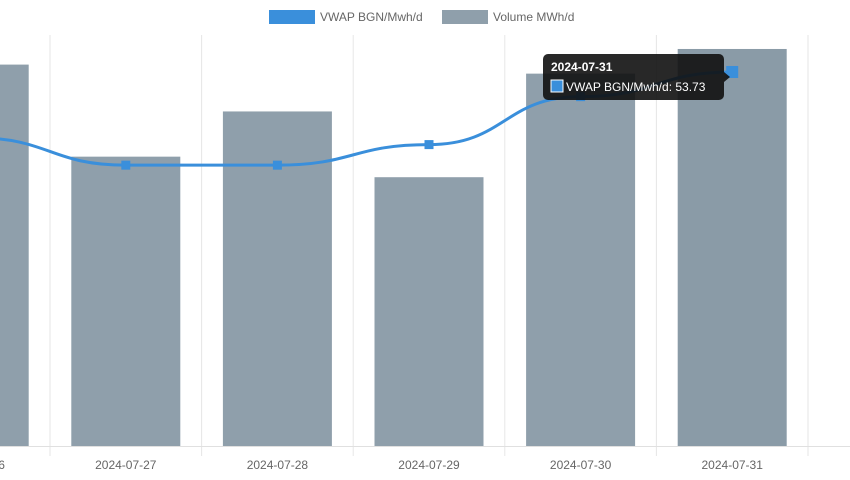 The width and height of the screenshot is (850, 480). Describe the element at coordinates (582, 67) in the screenshot. I see `tooltip-title: 2024-07-31` at that location.